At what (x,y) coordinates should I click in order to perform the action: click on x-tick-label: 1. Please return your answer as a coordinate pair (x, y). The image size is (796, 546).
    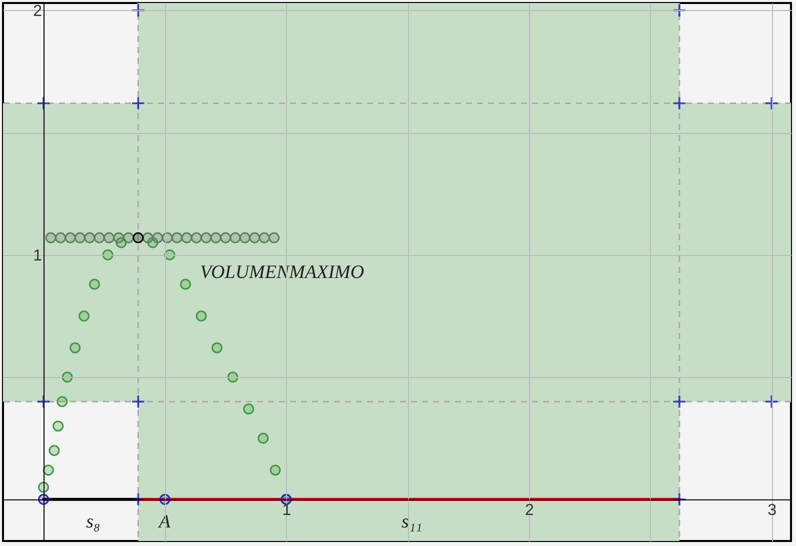
    Looking at the image, I should click on (287, 510).